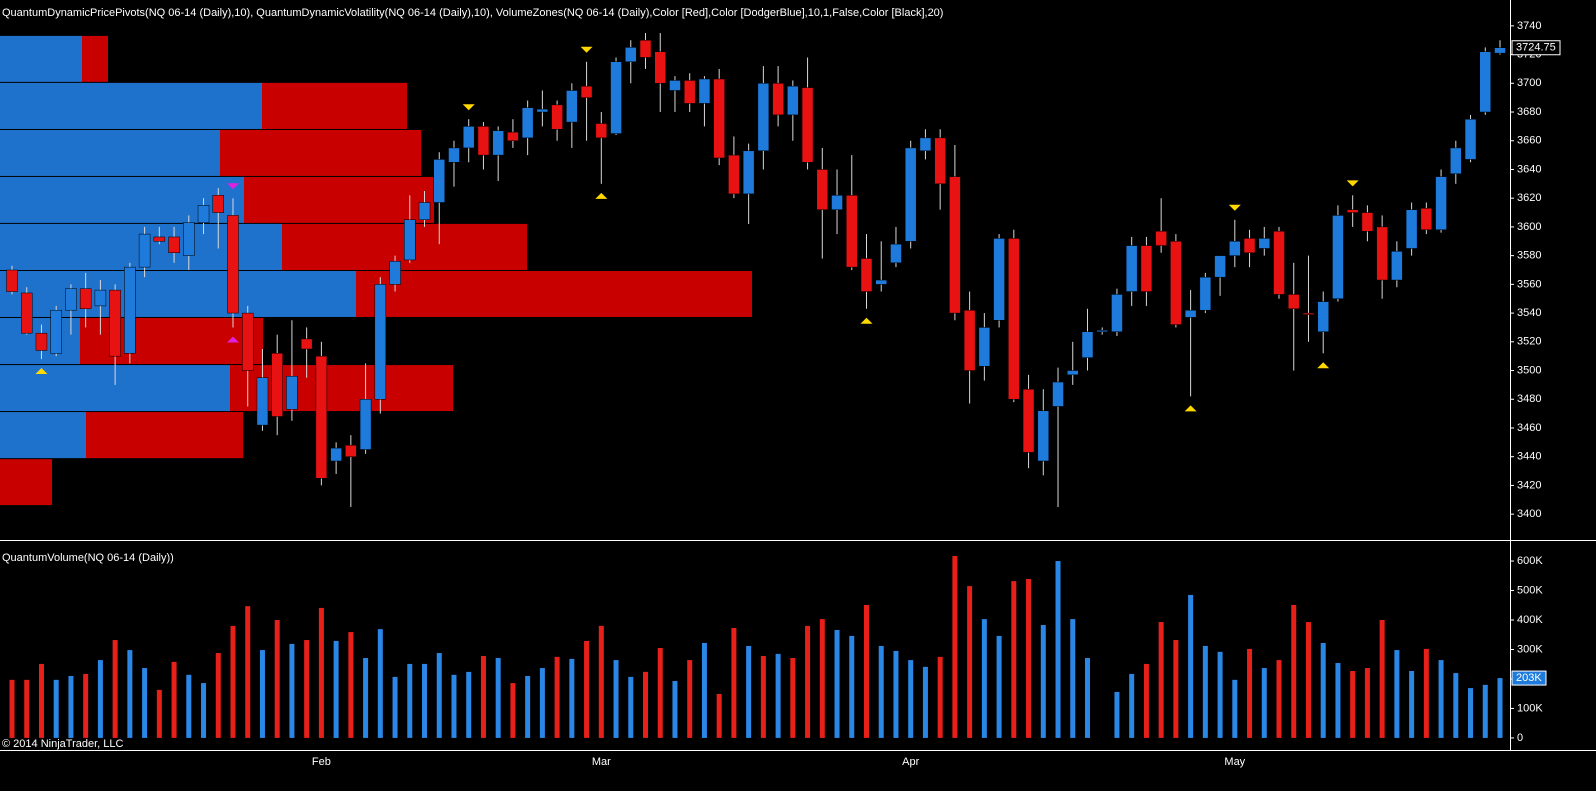  Describe the element at coordinates (1234, 762) in the screenshot. I see `x-tick-label: May` at that location.